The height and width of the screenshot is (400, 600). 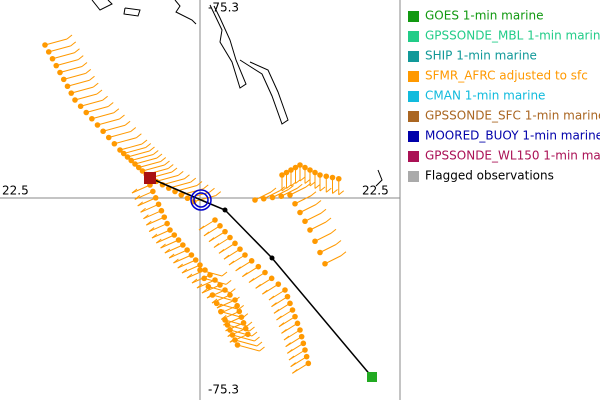 What do you see at coordinates (485, 96) in the screenshot?
I see `legend-label: CMAN 1-min marine` at bounding box center [485, 96].